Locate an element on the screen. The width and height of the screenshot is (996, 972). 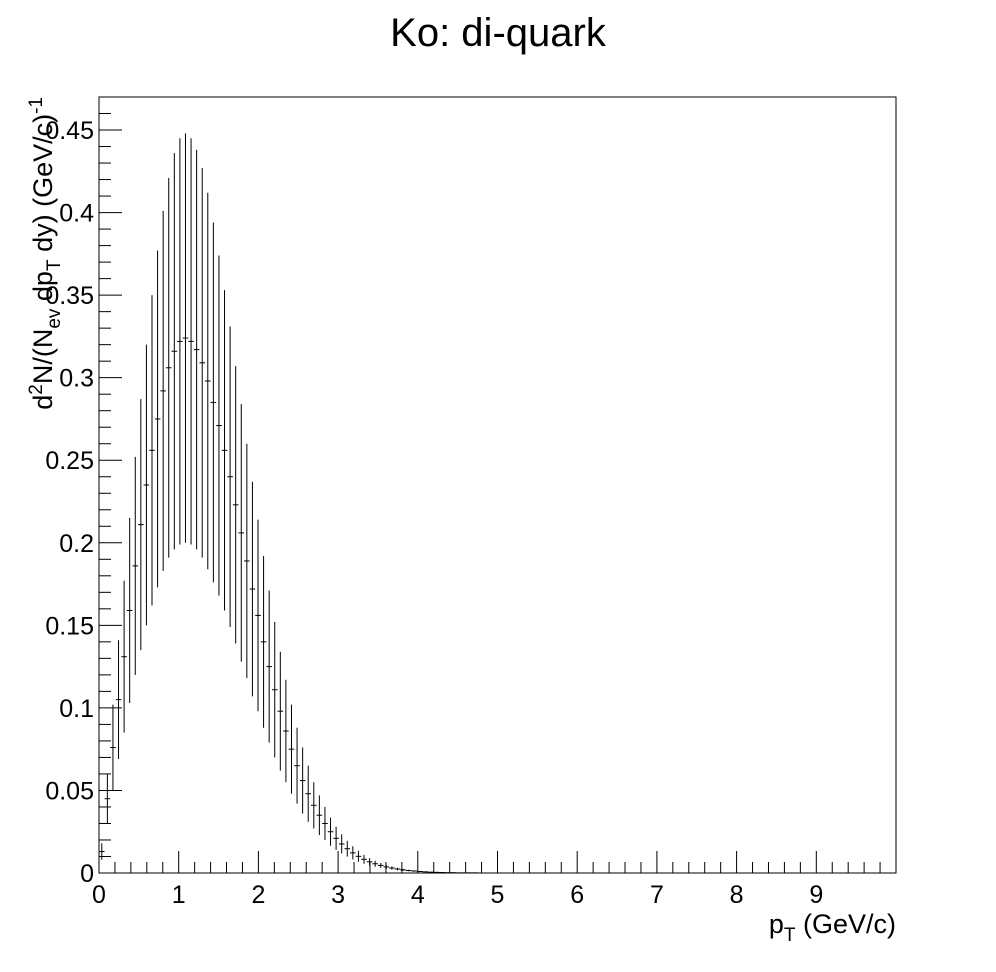
y-tick-label: 0.05 is located at coordinates (69, 791).